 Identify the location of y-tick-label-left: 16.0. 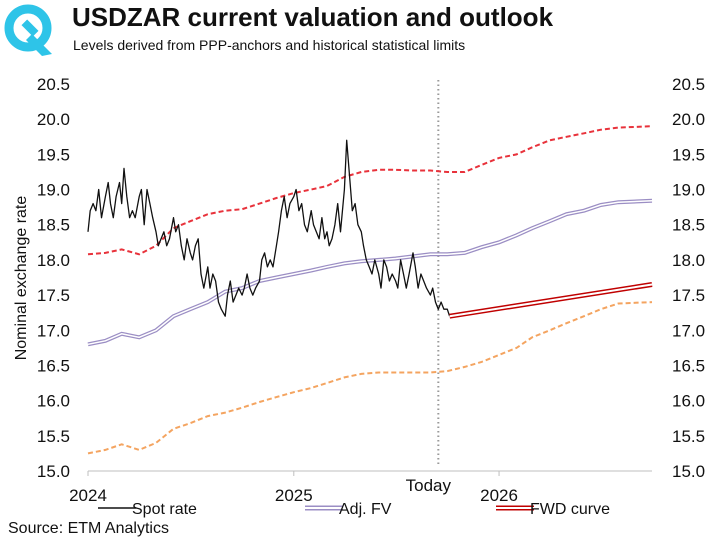
(53, 401).